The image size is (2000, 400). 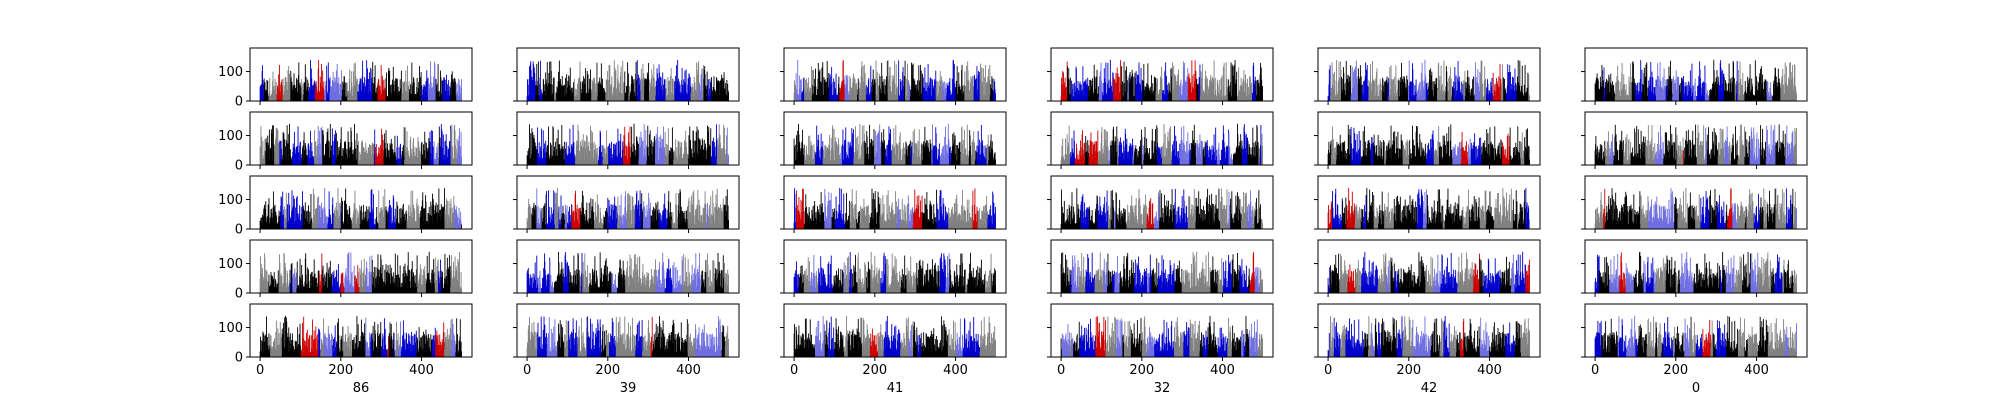 I want to click on column-label: 86, so click(x=361, y=388).